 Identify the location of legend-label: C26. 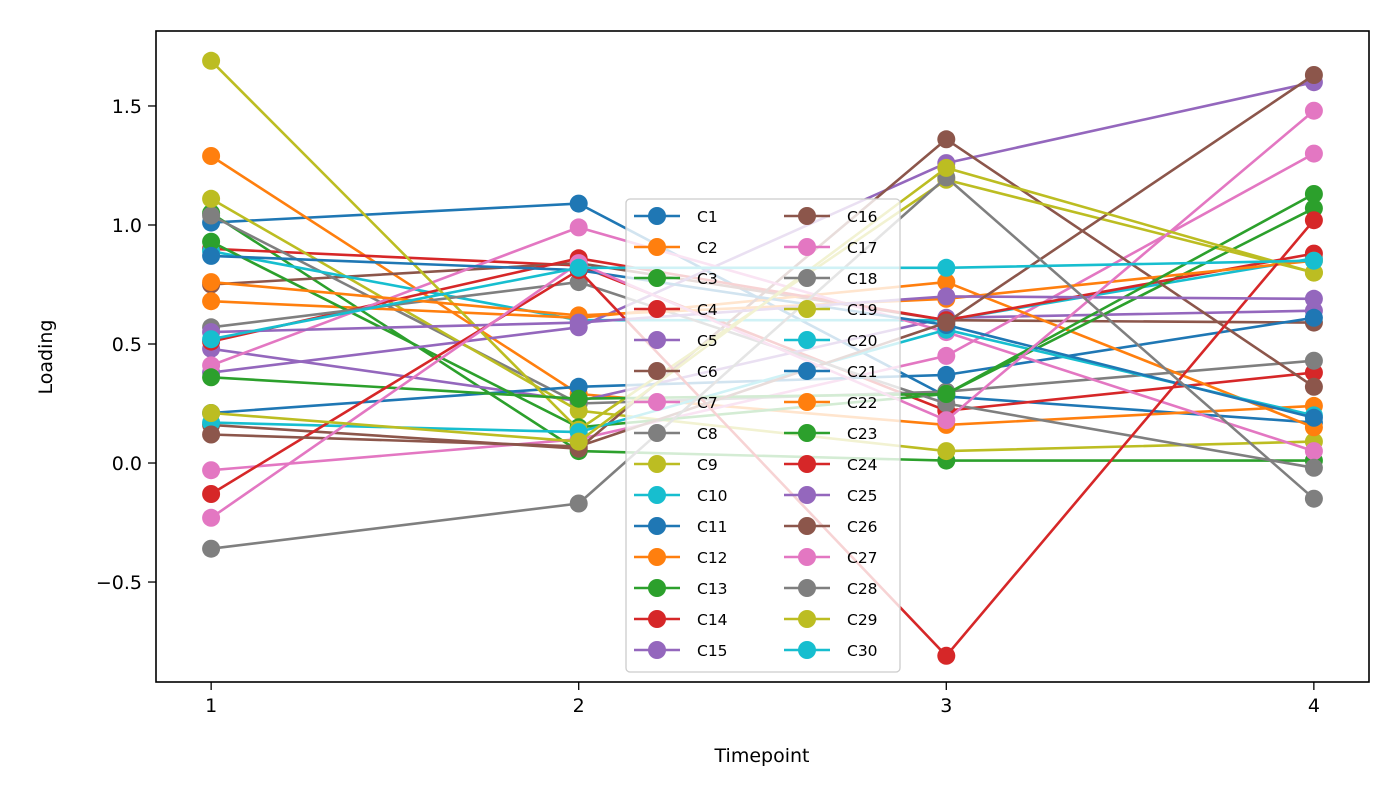
(862, 527).